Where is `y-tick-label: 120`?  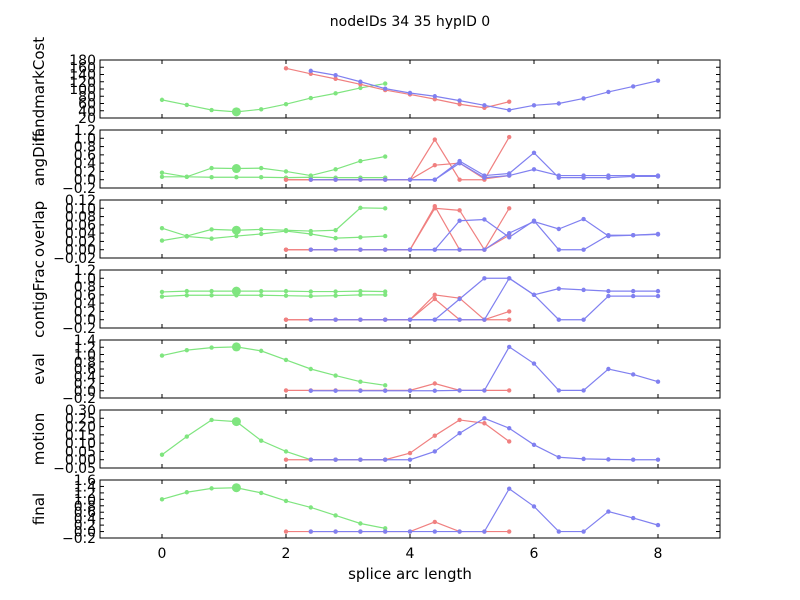 y-tick-label: 120 is located at coordinates (82, 83).